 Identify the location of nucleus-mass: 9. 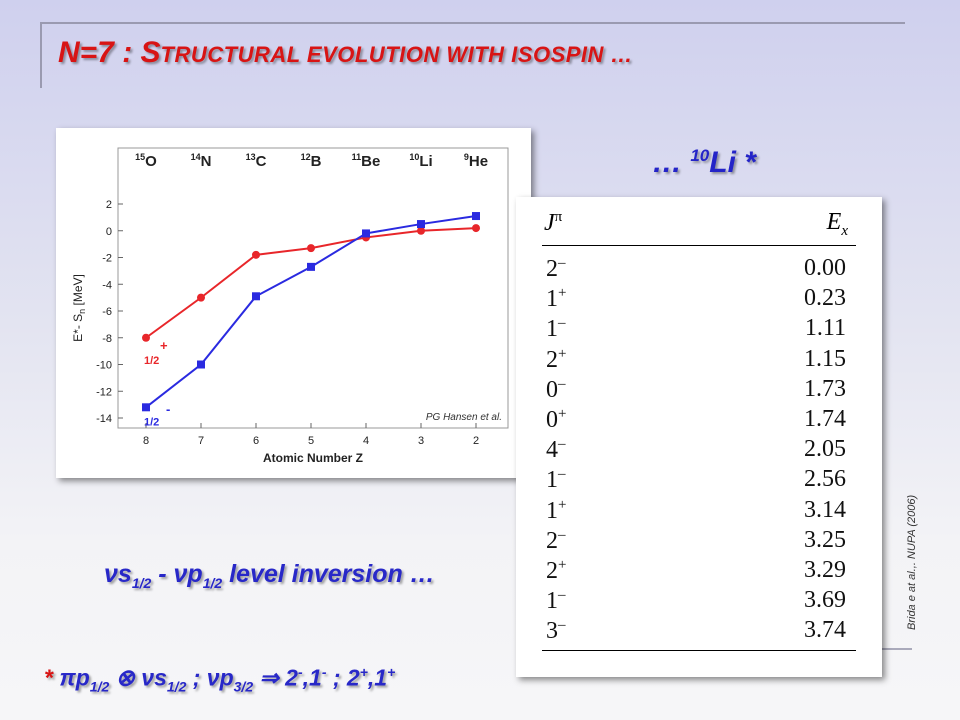
(466, 157).